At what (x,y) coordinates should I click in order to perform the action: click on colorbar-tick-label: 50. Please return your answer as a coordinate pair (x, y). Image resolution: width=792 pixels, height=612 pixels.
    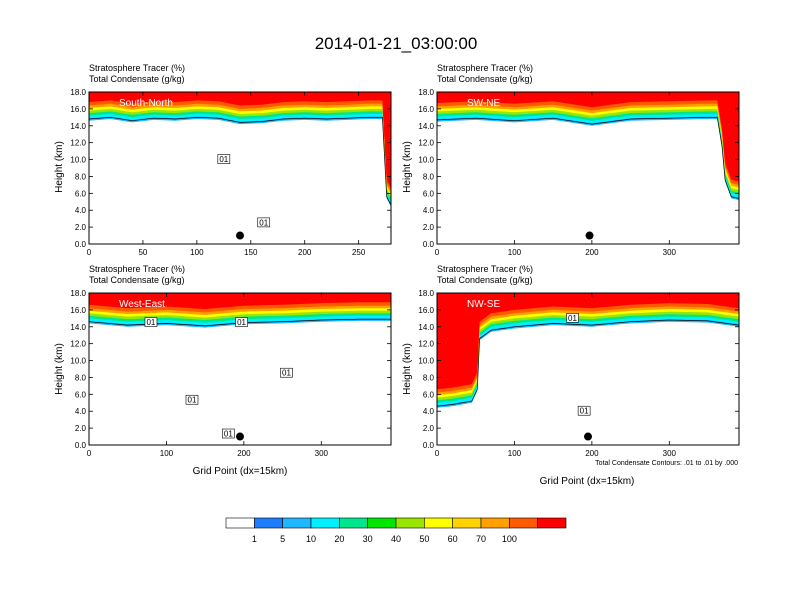
    Looking at the image, I should click on (424, 539).